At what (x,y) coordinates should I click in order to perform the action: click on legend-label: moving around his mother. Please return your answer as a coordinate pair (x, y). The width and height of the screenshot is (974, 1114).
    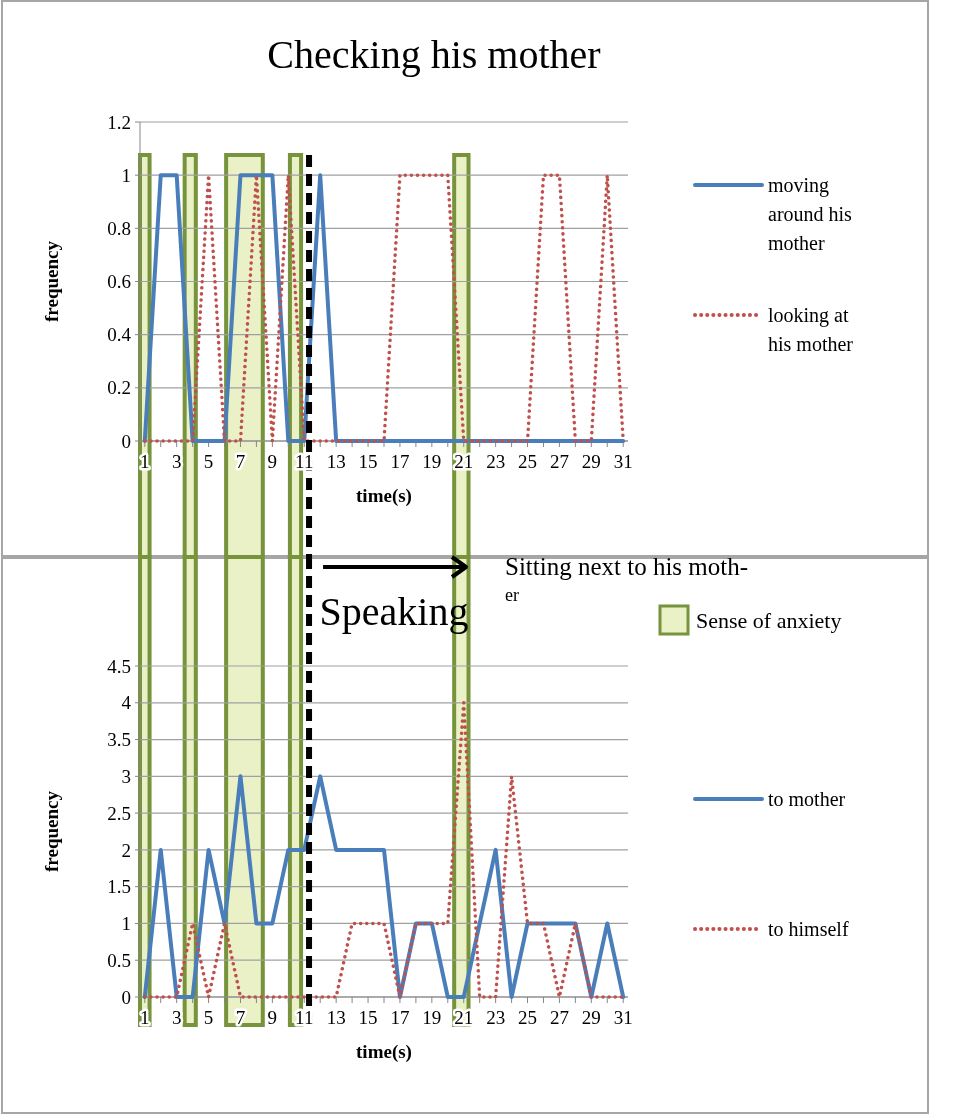
    Looking at the image, I should click on (810, 214).